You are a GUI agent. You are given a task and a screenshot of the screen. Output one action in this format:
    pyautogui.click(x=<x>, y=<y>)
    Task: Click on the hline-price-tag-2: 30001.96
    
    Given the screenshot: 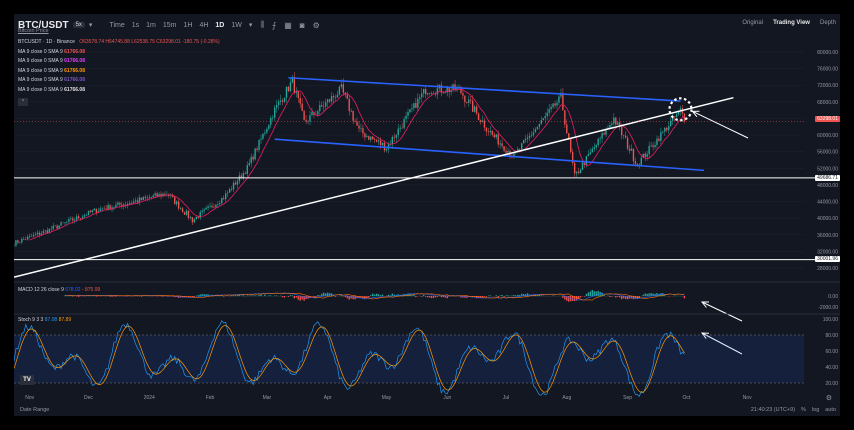 What is the action you would take?
    pyautogui.click(x=827, y=259)
    